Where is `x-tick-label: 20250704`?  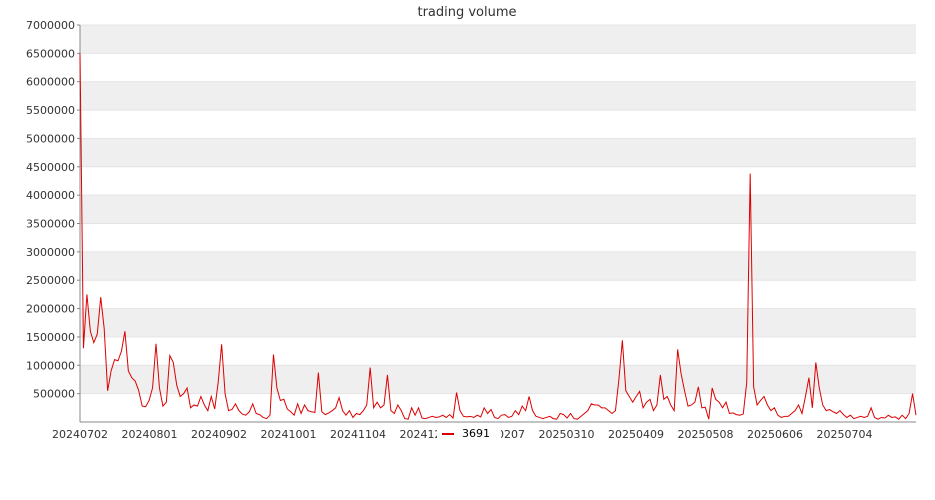
x-tick-label: 20250704 is located at coordinates (845, 434).